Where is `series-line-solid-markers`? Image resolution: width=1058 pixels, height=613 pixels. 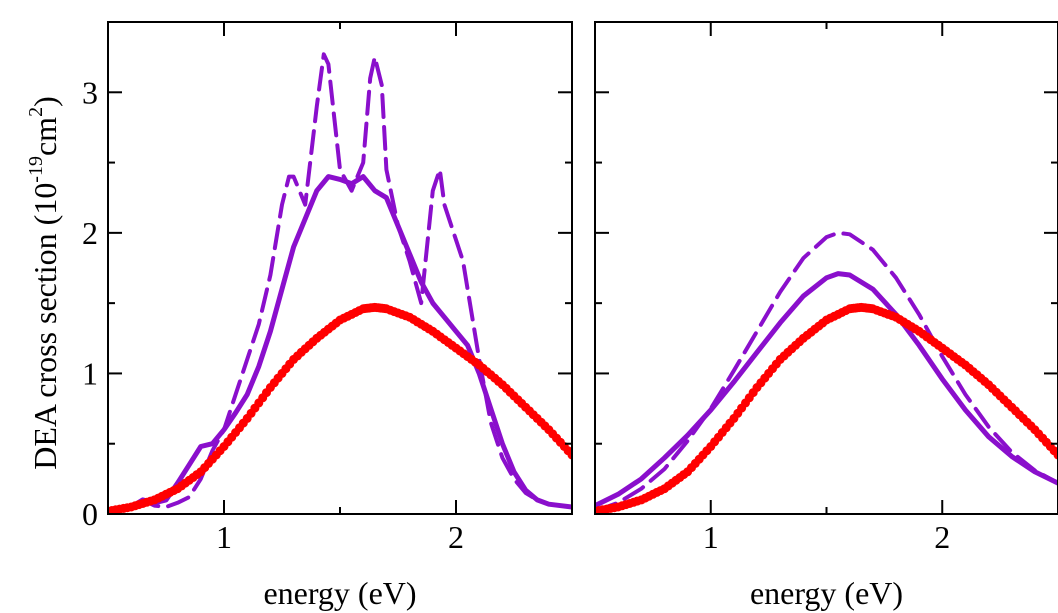
series-line-solid-markers is located at coordinates (826, 409).